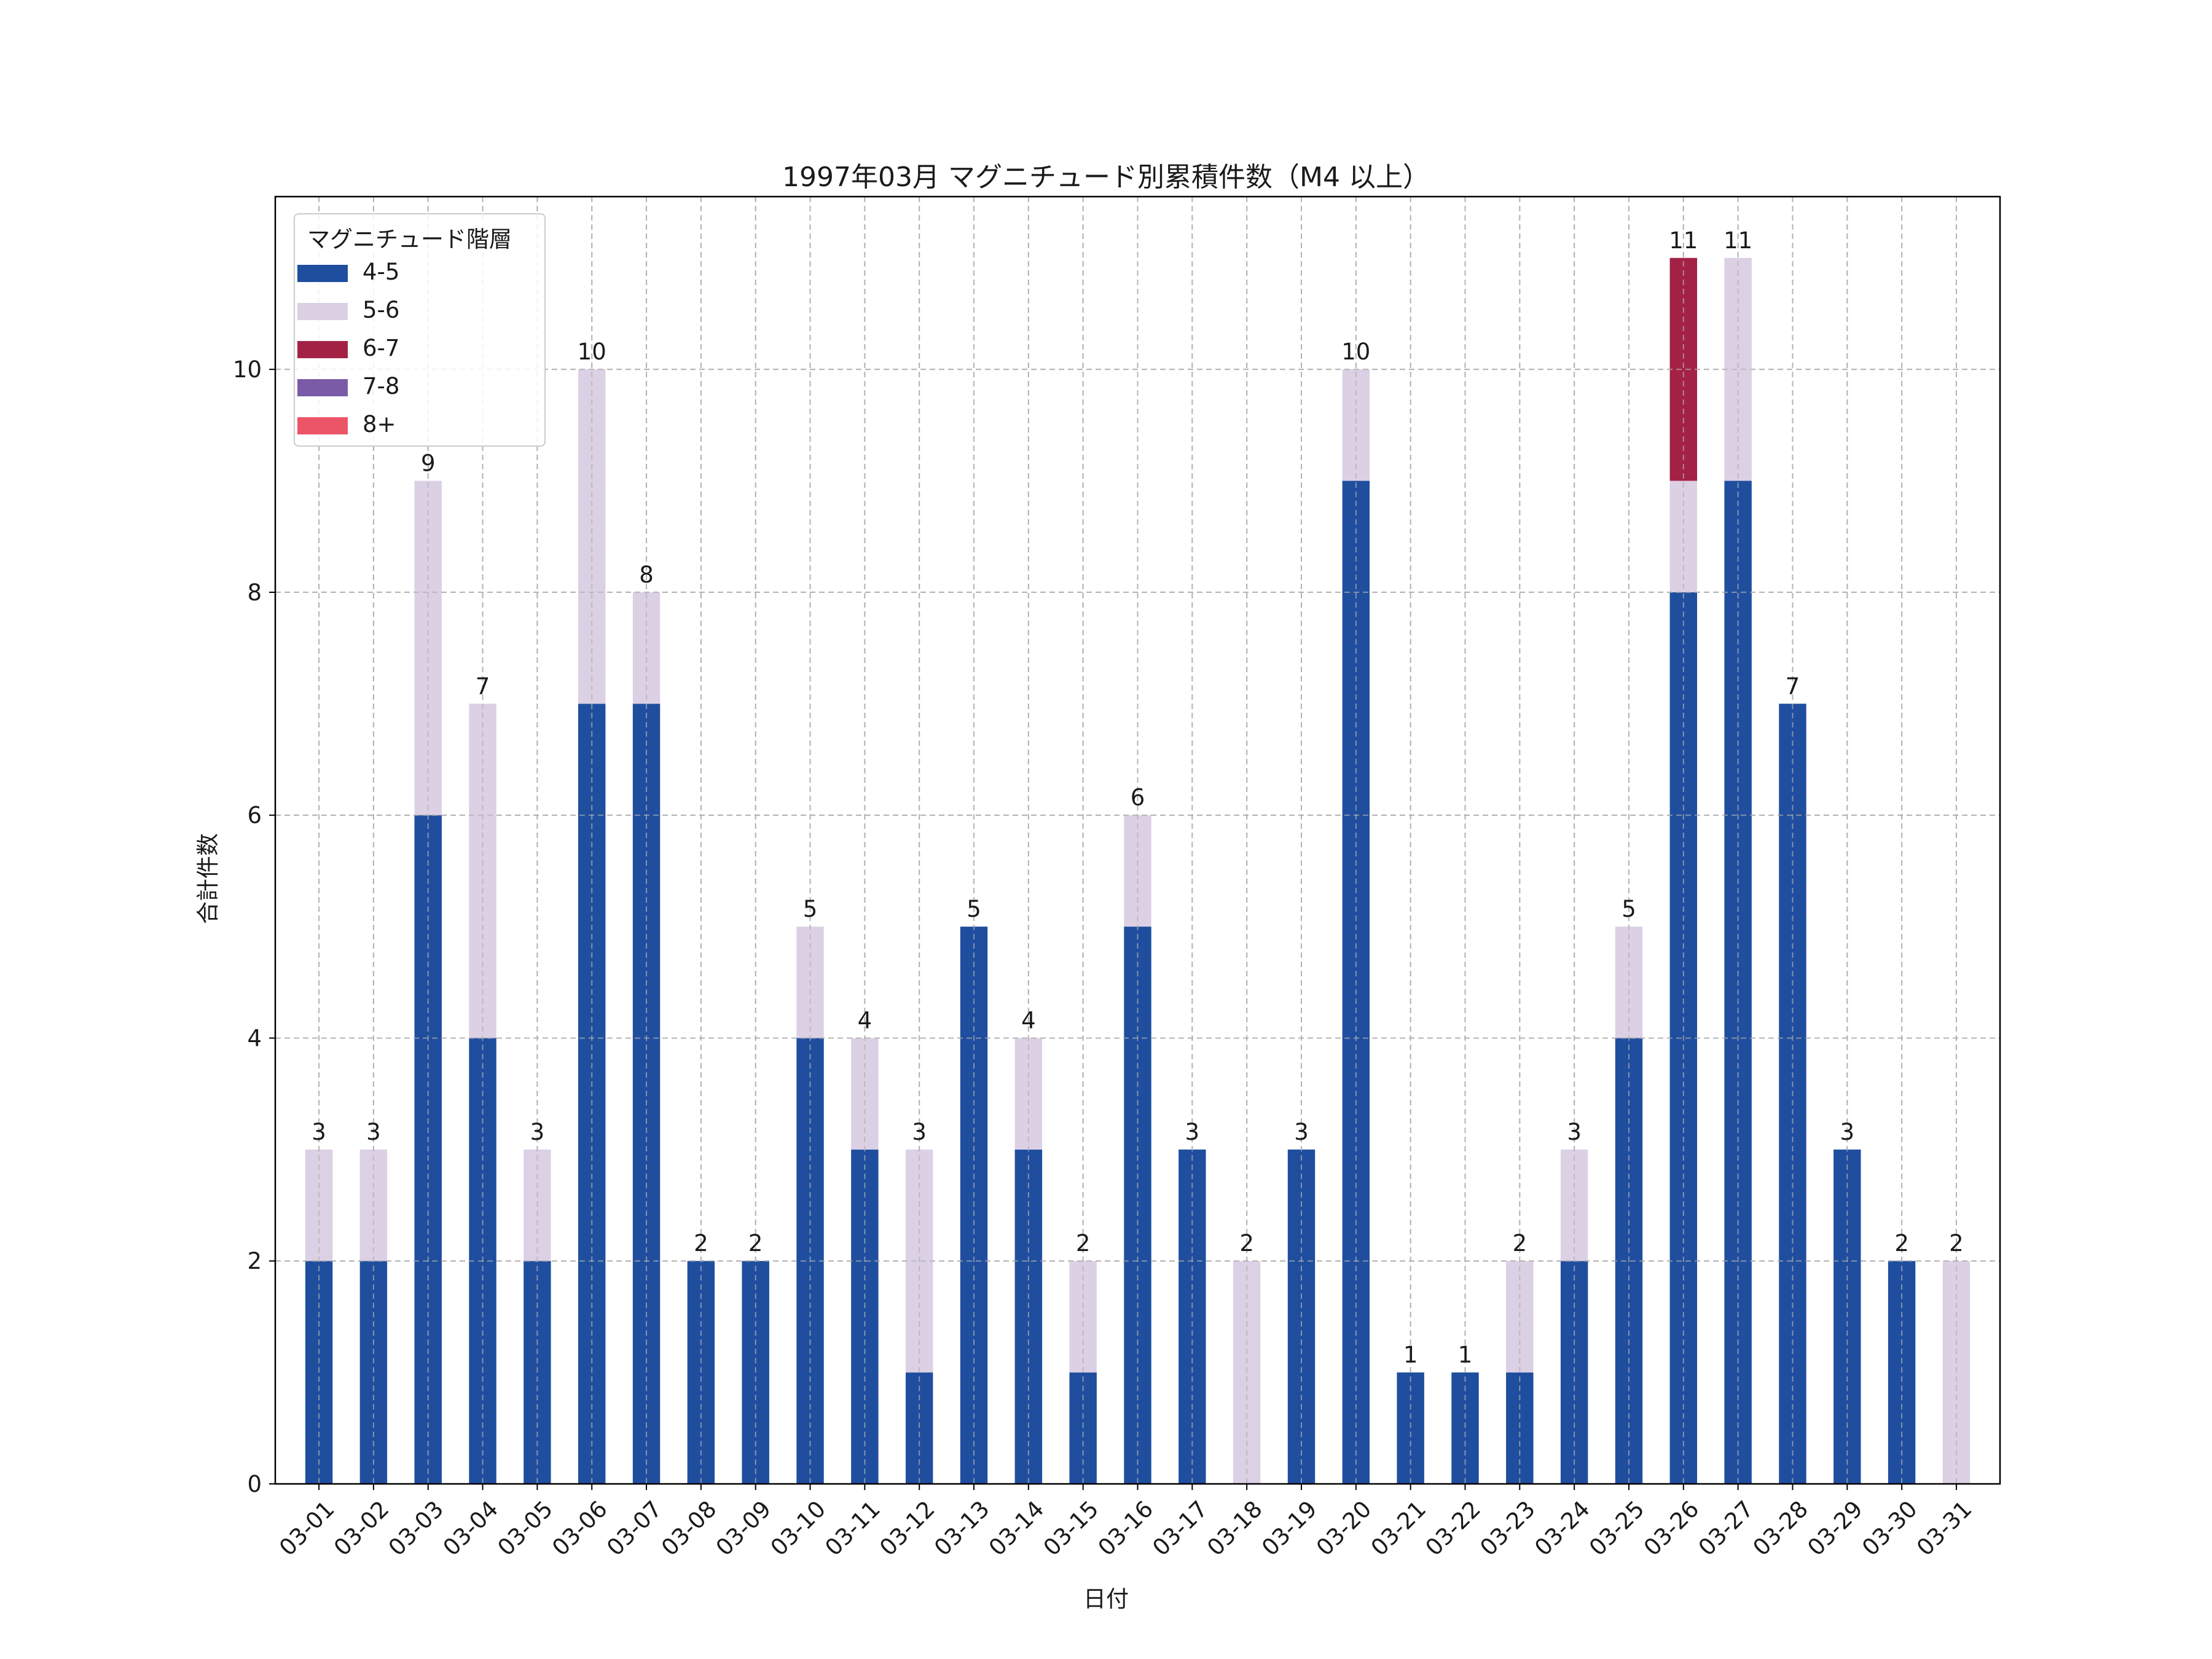 The width and height of the screenshot is (2212, 1659). What do you see at coordinates (254, 815) in the screenshot?
I see `y-tick-label: 6` at bounding box center [254, 815].